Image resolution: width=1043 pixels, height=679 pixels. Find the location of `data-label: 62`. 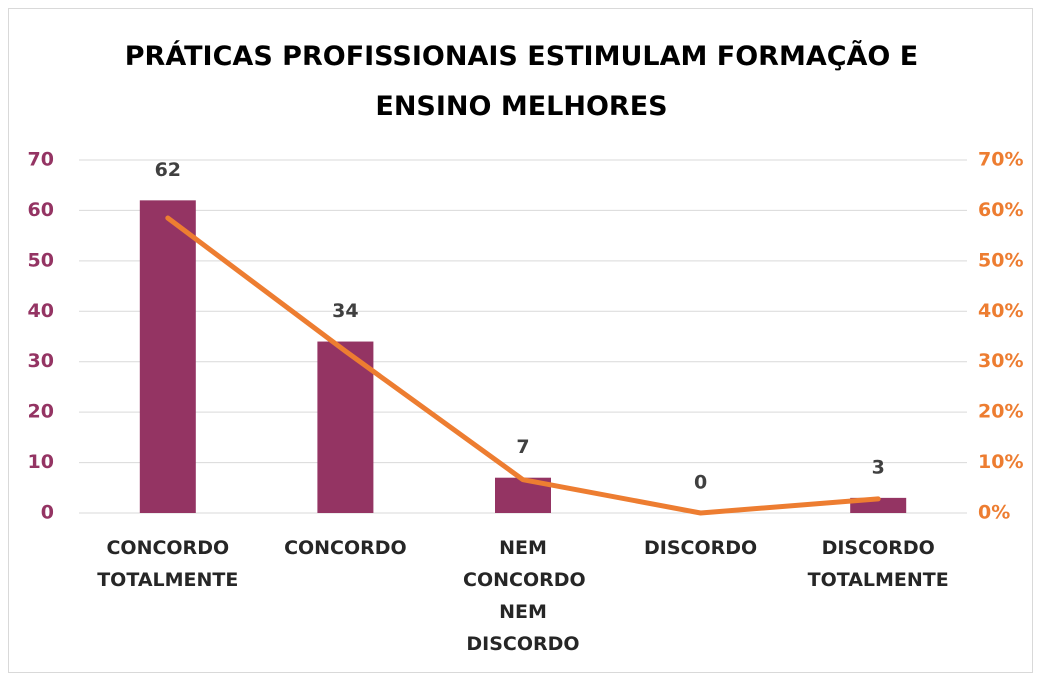

data-label: 62 is located at coordinates (168, 170).